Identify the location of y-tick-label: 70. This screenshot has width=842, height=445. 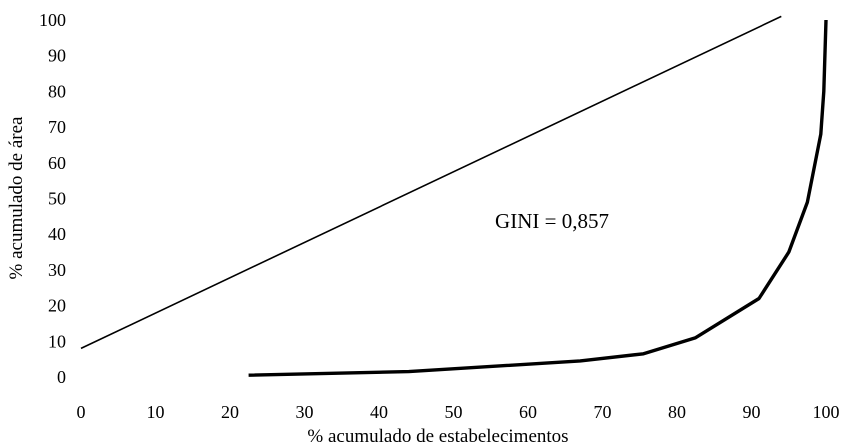
(57, 127).